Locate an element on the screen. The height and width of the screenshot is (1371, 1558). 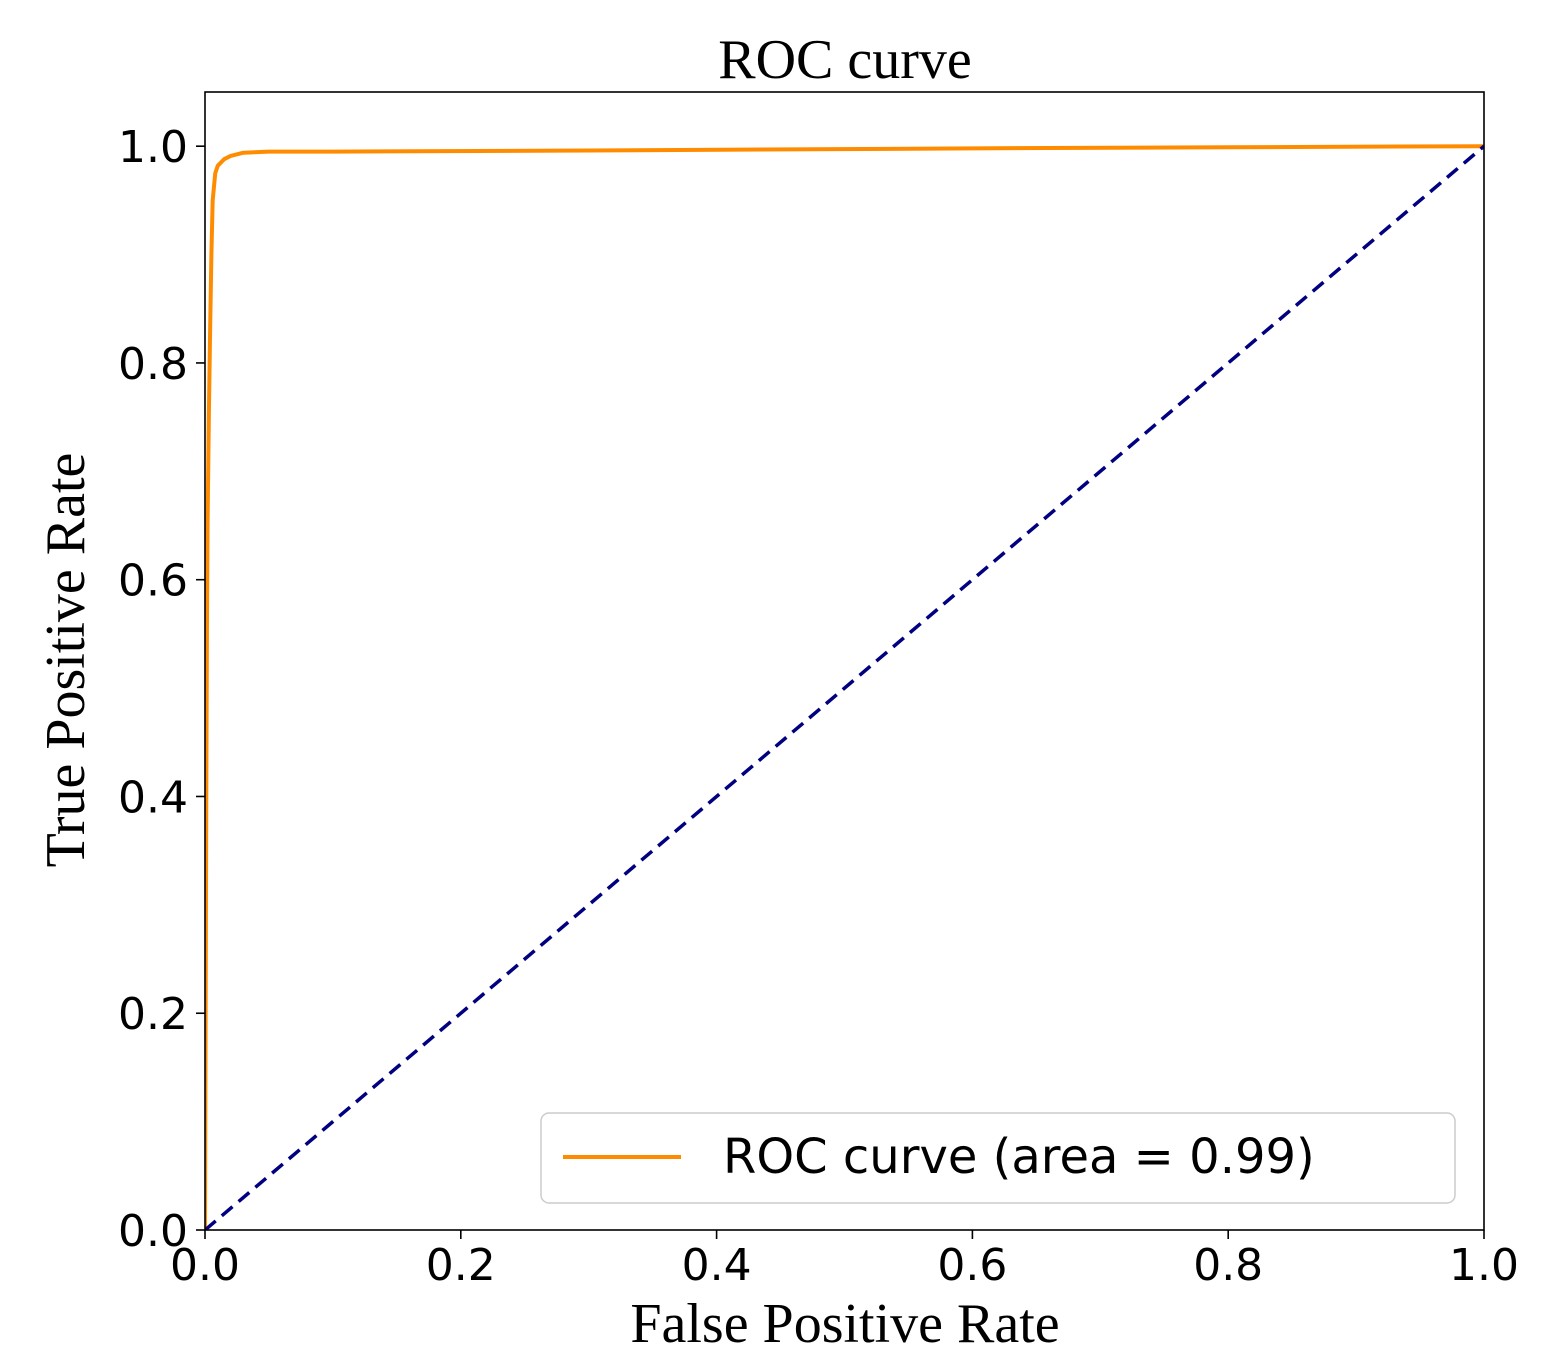
x-tick-label: 0.2 is located at coordinates (461, 1265).